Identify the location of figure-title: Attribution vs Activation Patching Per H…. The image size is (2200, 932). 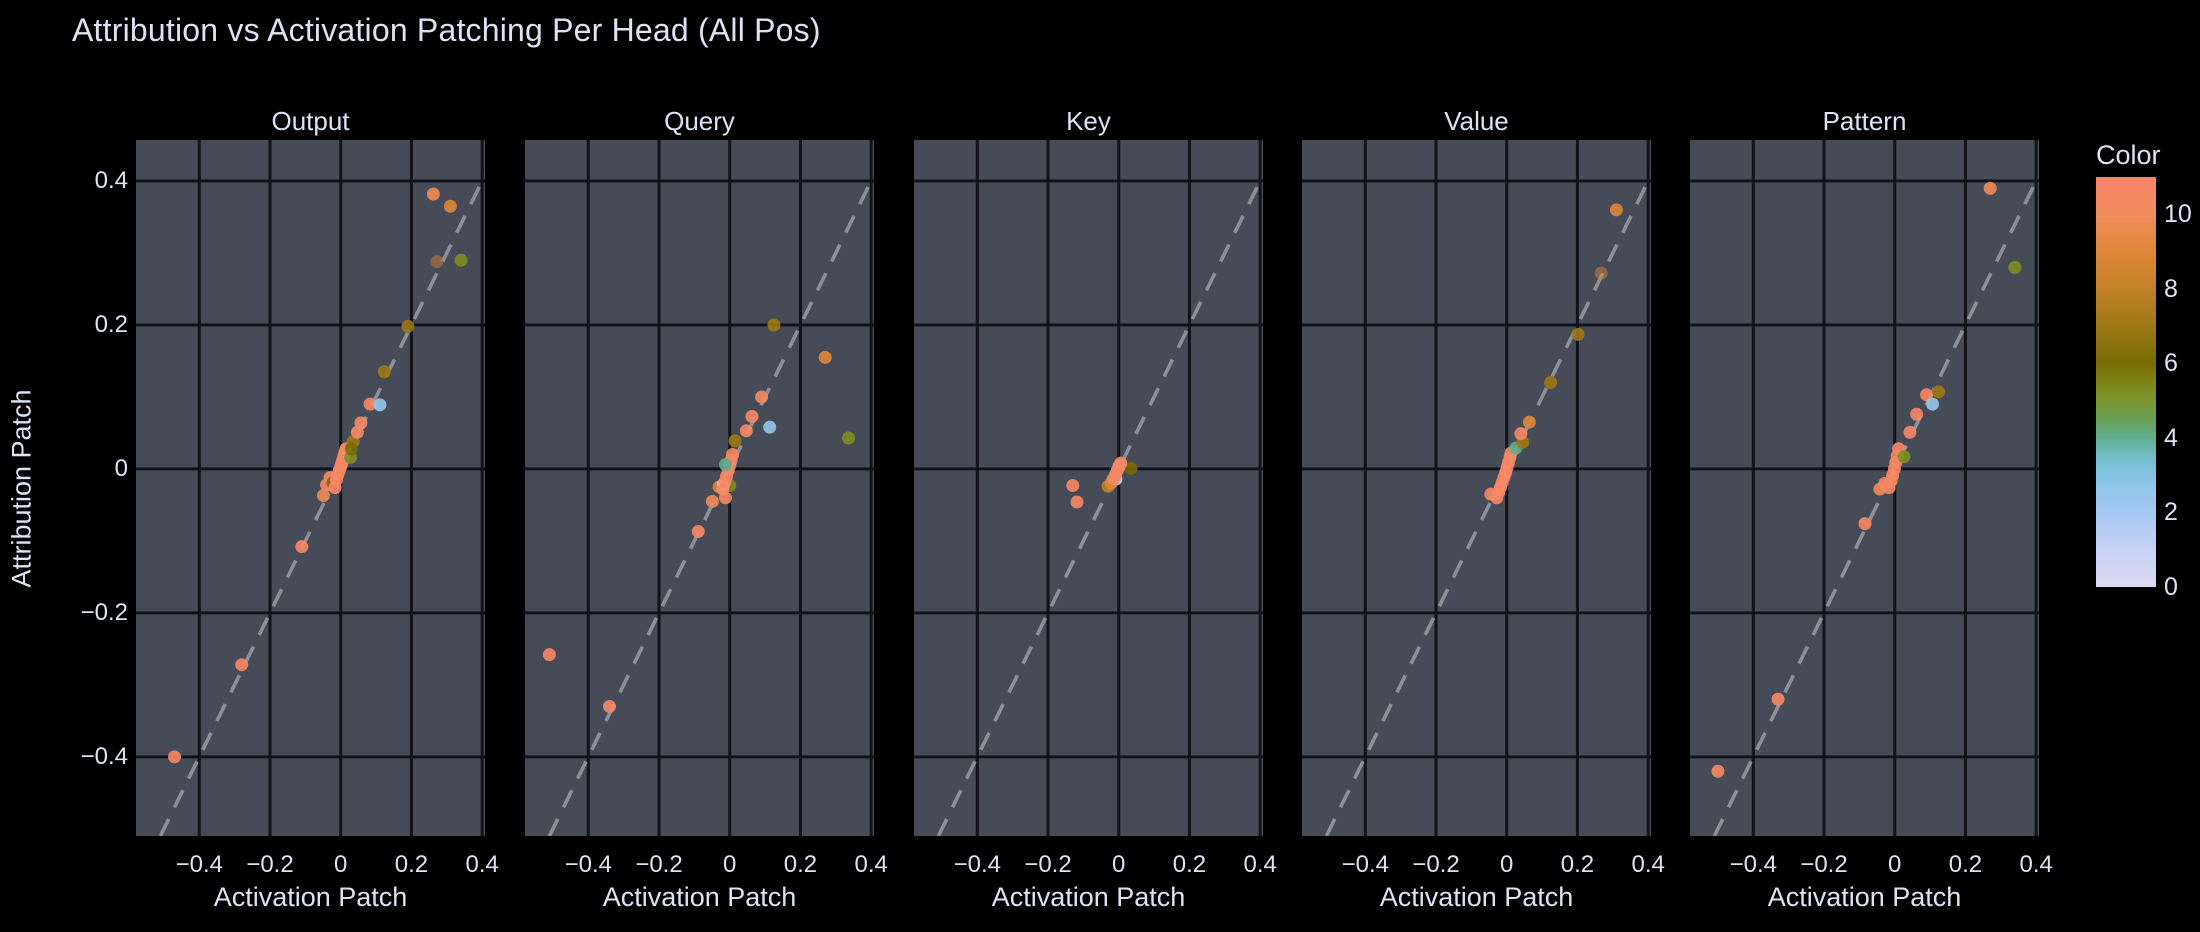
(446, 30).